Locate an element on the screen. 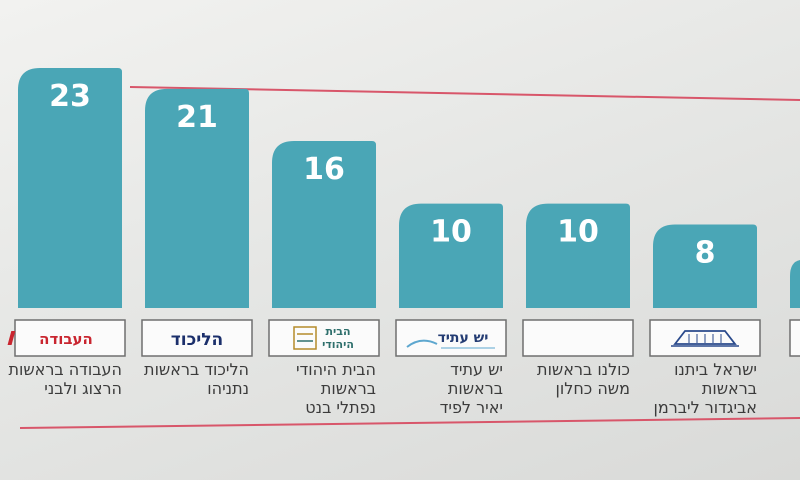 The height and width of the screenshot is (480, 800). party-label-line: העבודה בראשות is located at coordinates (65, 369).